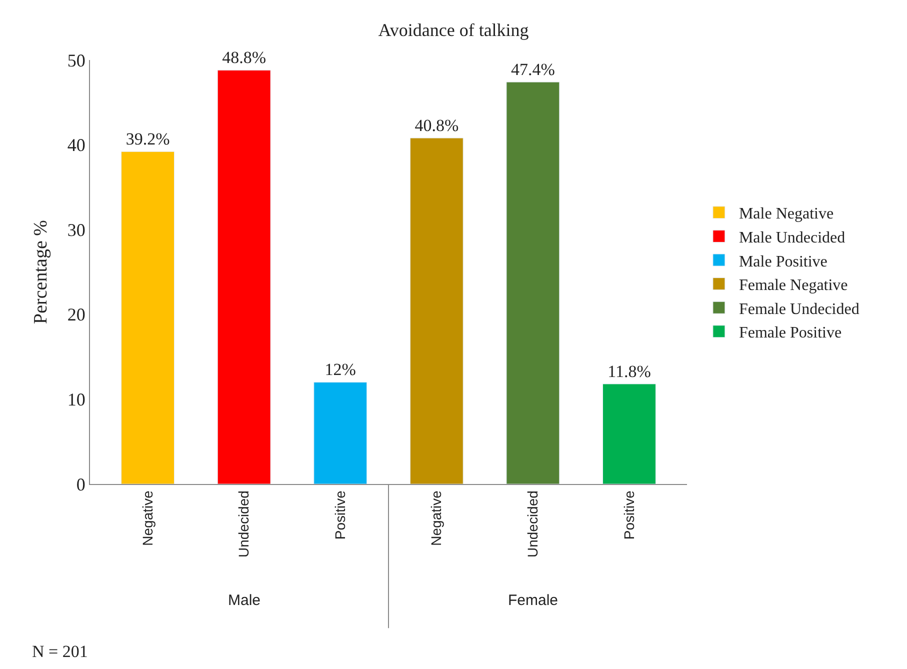 The width and height of the screenshot is (907, 669). What do you see at coordinates (783, 261) in the screenshot?
I see `legend-label: Male Positive` at bounding box center [783, 261].